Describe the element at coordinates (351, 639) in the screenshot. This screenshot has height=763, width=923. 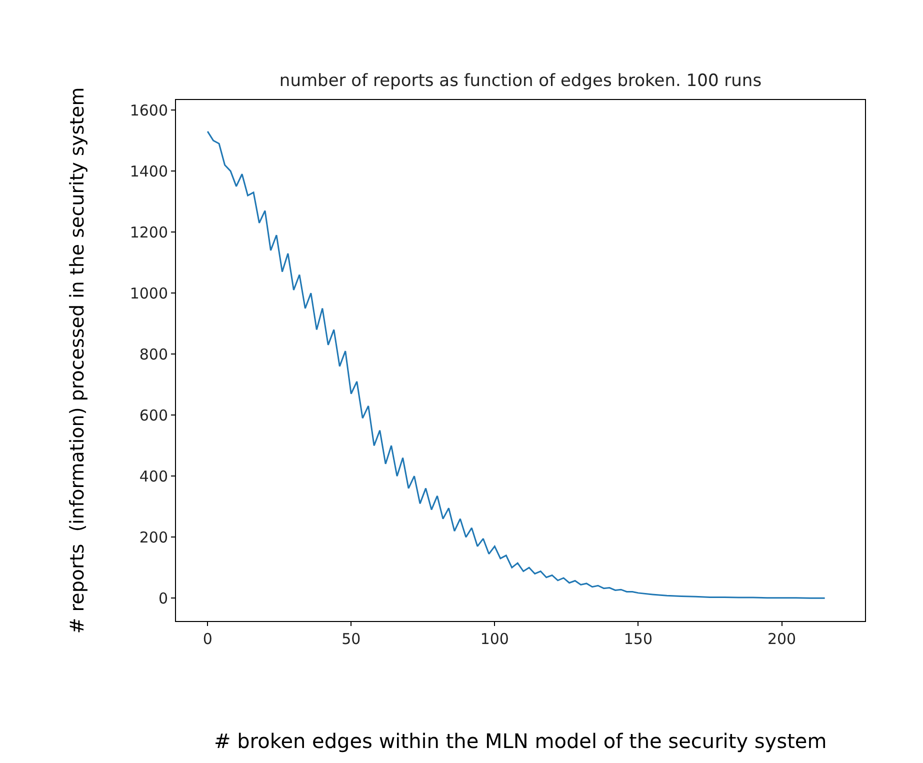
I see `x-tick-label: 50` at that location.